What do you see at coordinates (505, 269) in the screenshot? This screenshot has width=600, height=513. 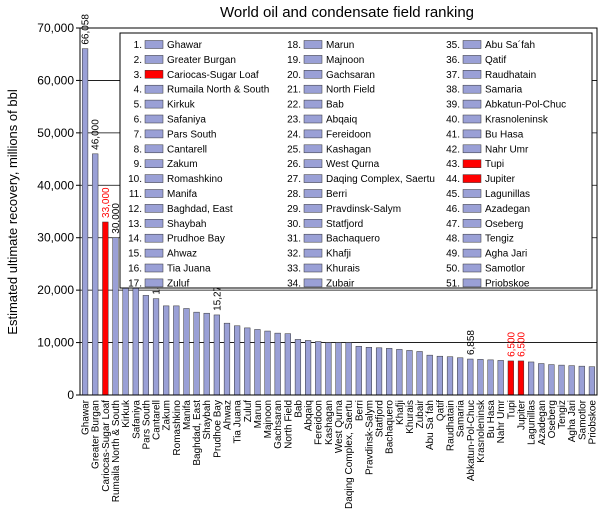 I see `legend-label: Samotlor` at bounding box center [505, 269].